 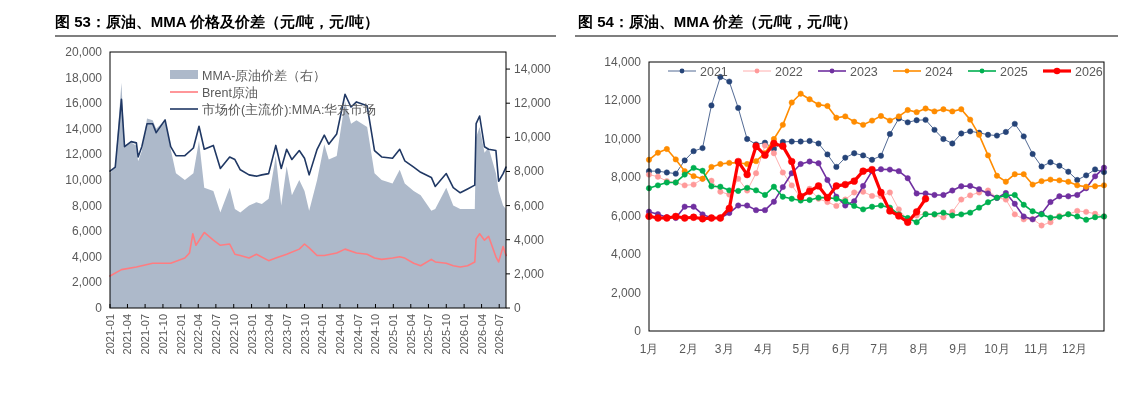 I want to click on x-tick-label: 11月, so click(x=1036, y=349).